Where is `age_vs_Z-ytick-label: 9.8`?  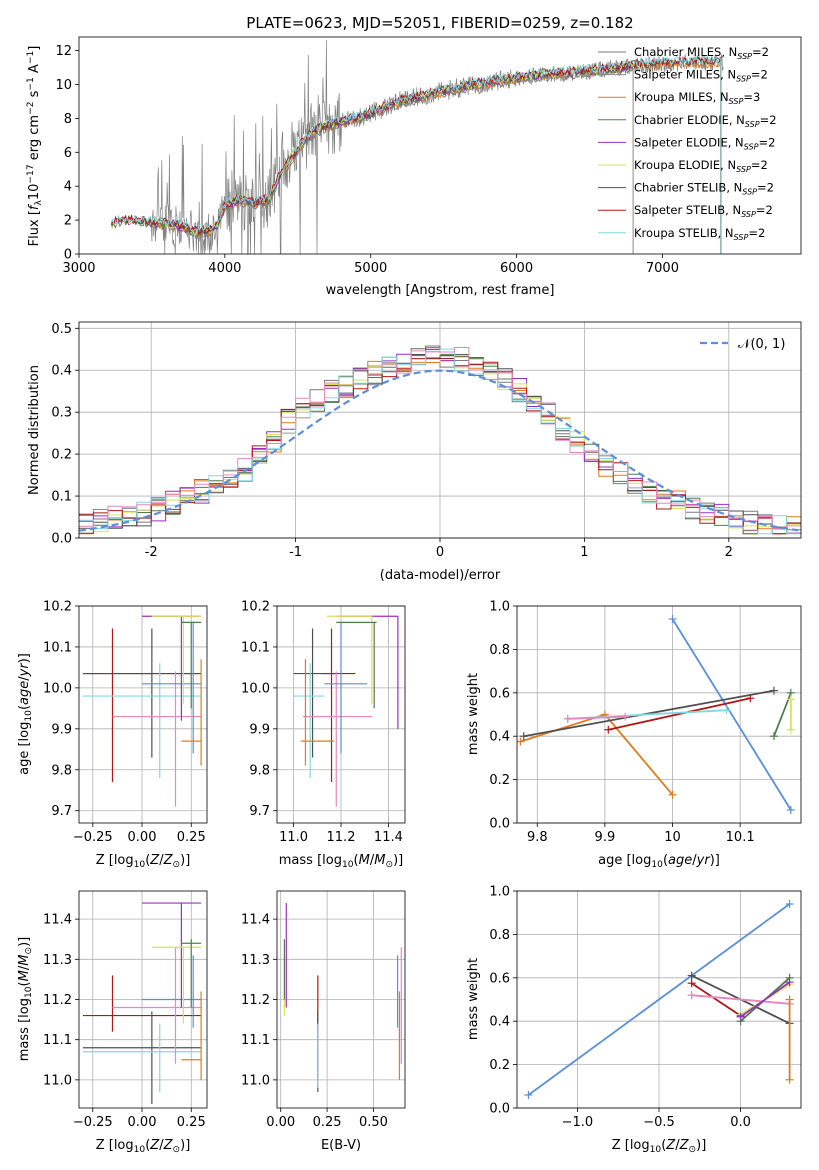
age_vs_Z-ytick-label: 9.8 is located at coordinates (61, 770).